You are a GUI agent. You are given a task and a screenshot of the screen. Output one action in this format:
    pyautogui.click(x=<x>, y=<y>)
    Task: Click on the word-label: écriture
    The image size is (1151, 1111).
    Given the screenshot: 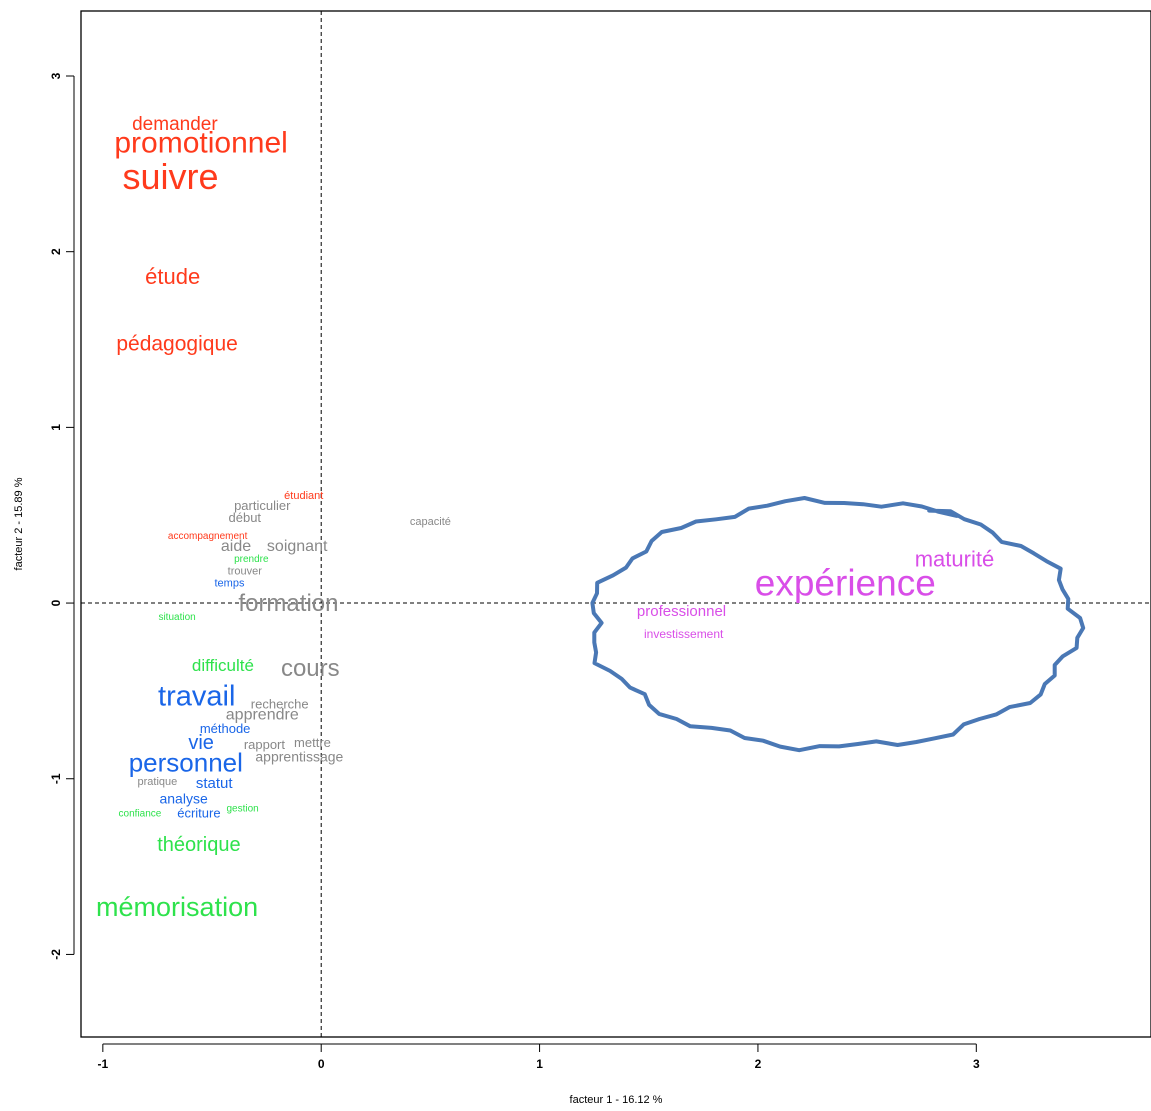 What is the action you would take?
    pyautogui.click(x=198, y=812)
    